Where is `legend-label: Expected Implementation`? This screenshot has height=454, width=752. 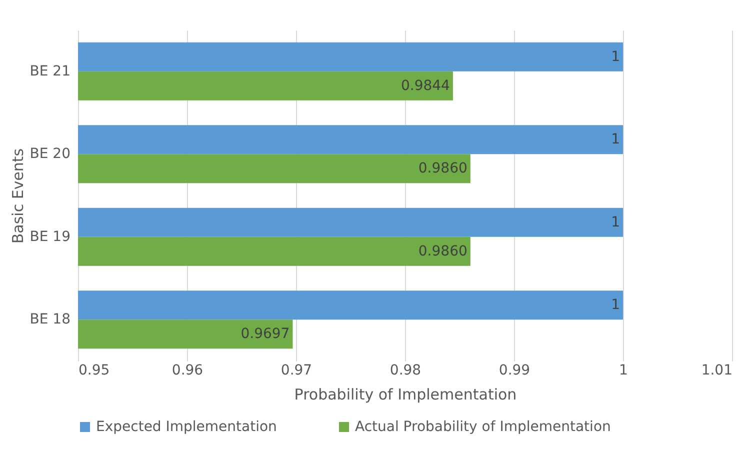
legend-label: Expected Implementation is located at coordinates (186, 427).